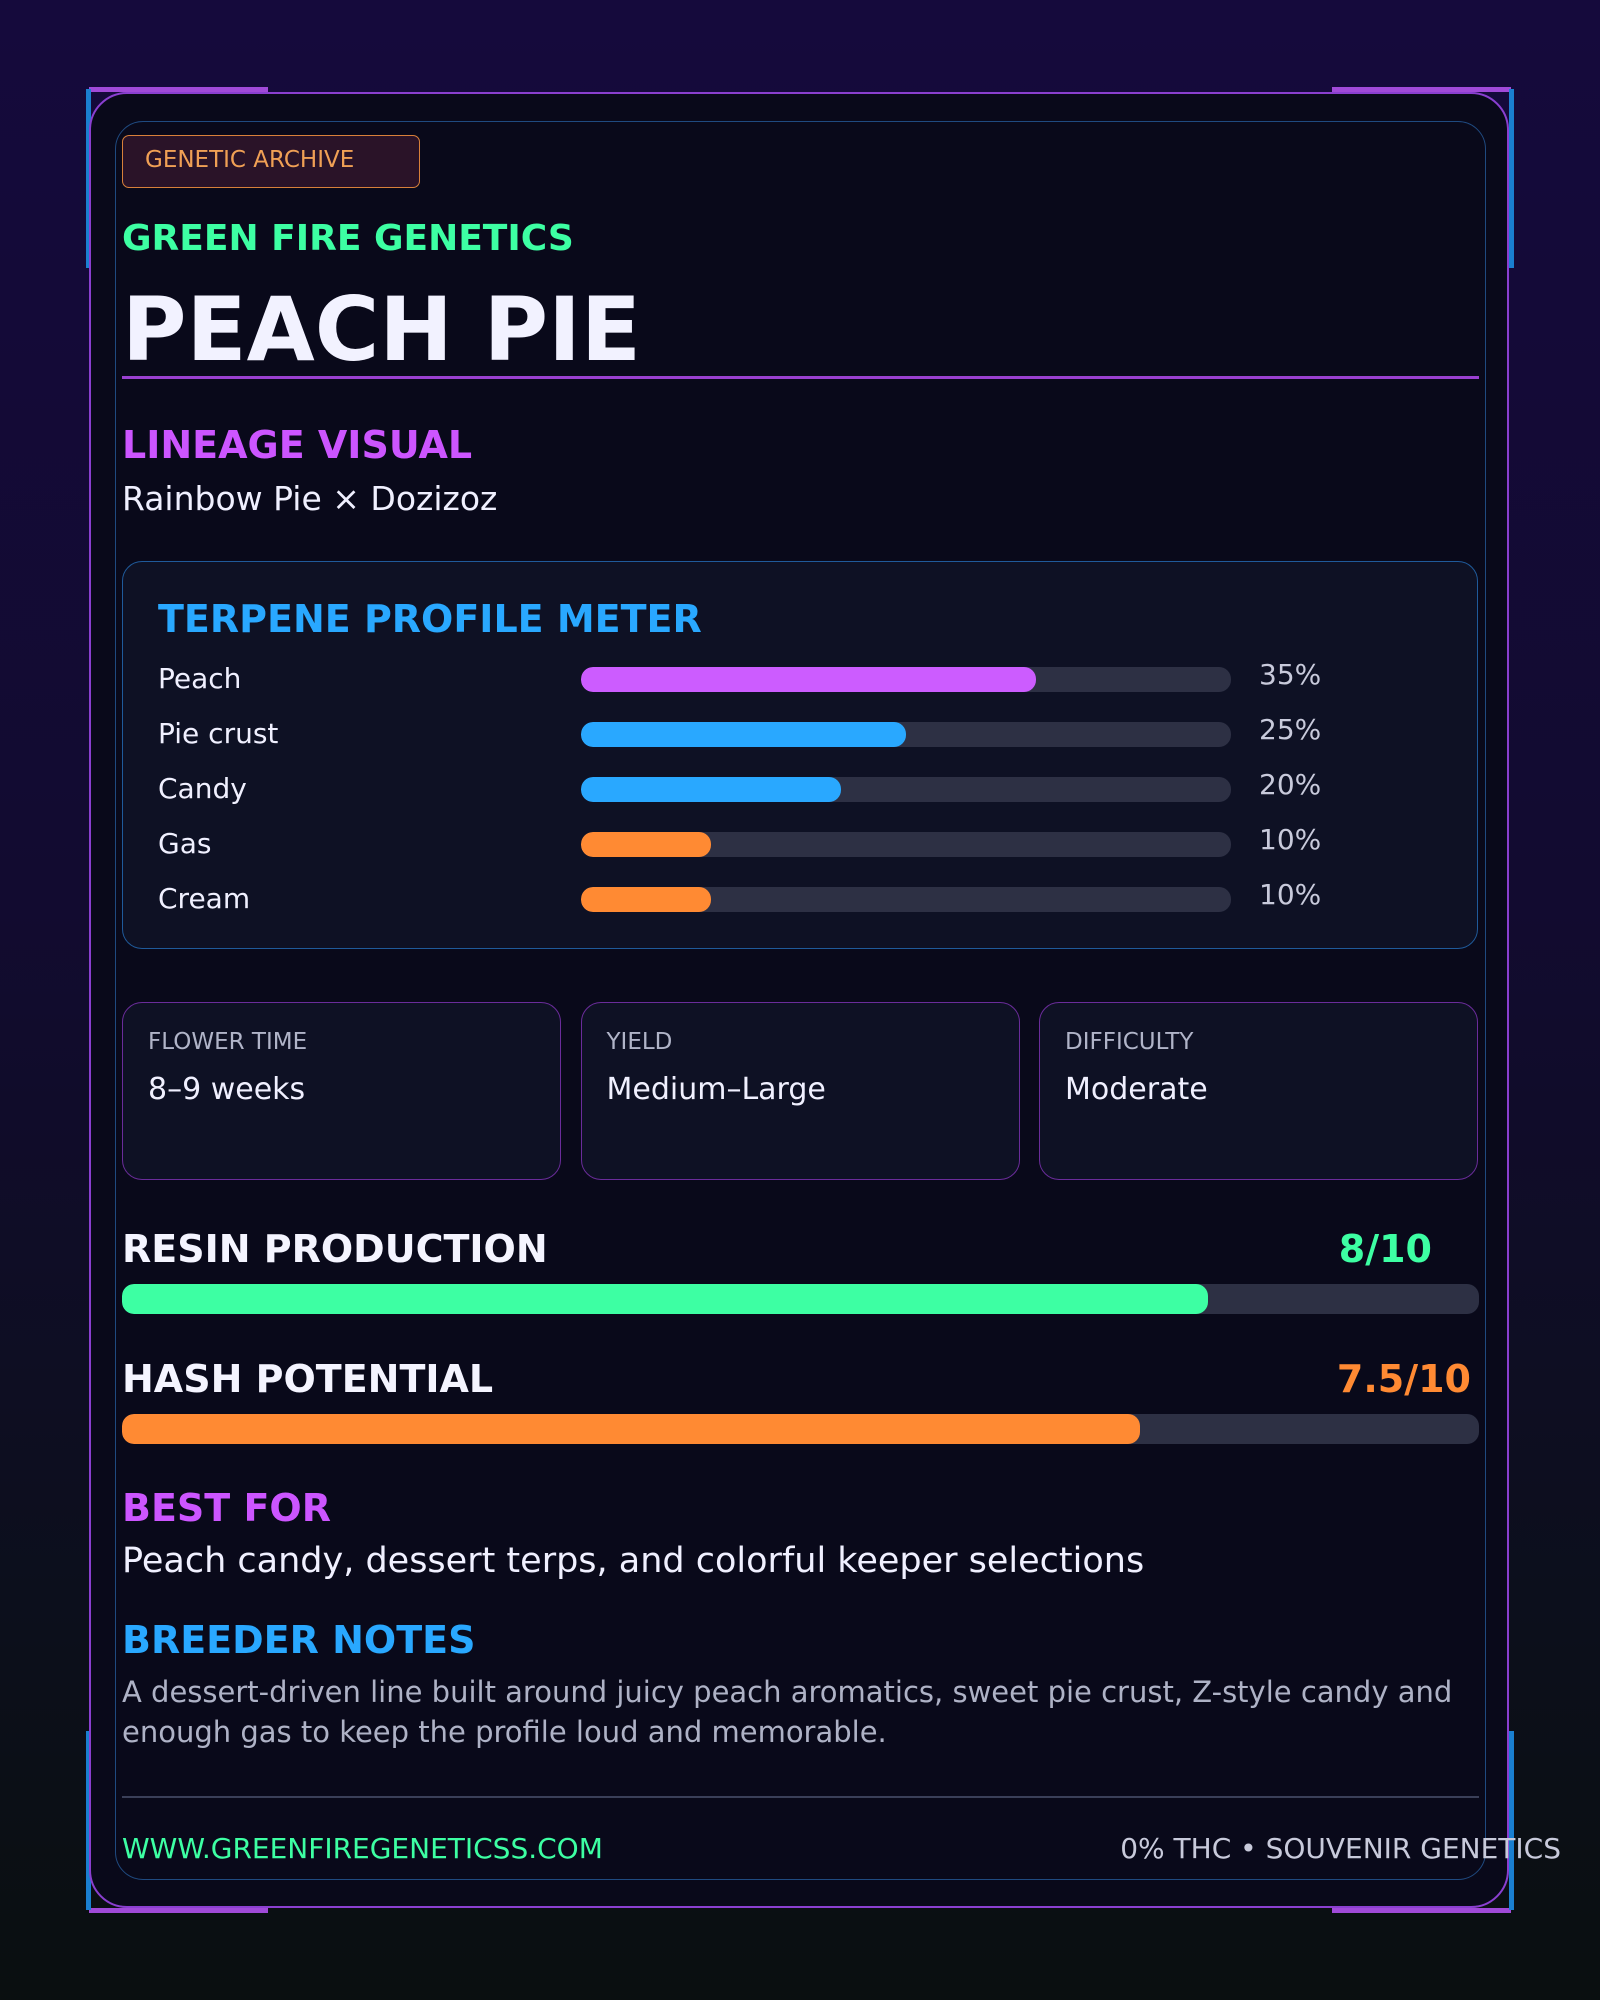 The image size is (1600, 2000). I want to click on rating-label: HASH POTENTIAL, so click(308, 1378).